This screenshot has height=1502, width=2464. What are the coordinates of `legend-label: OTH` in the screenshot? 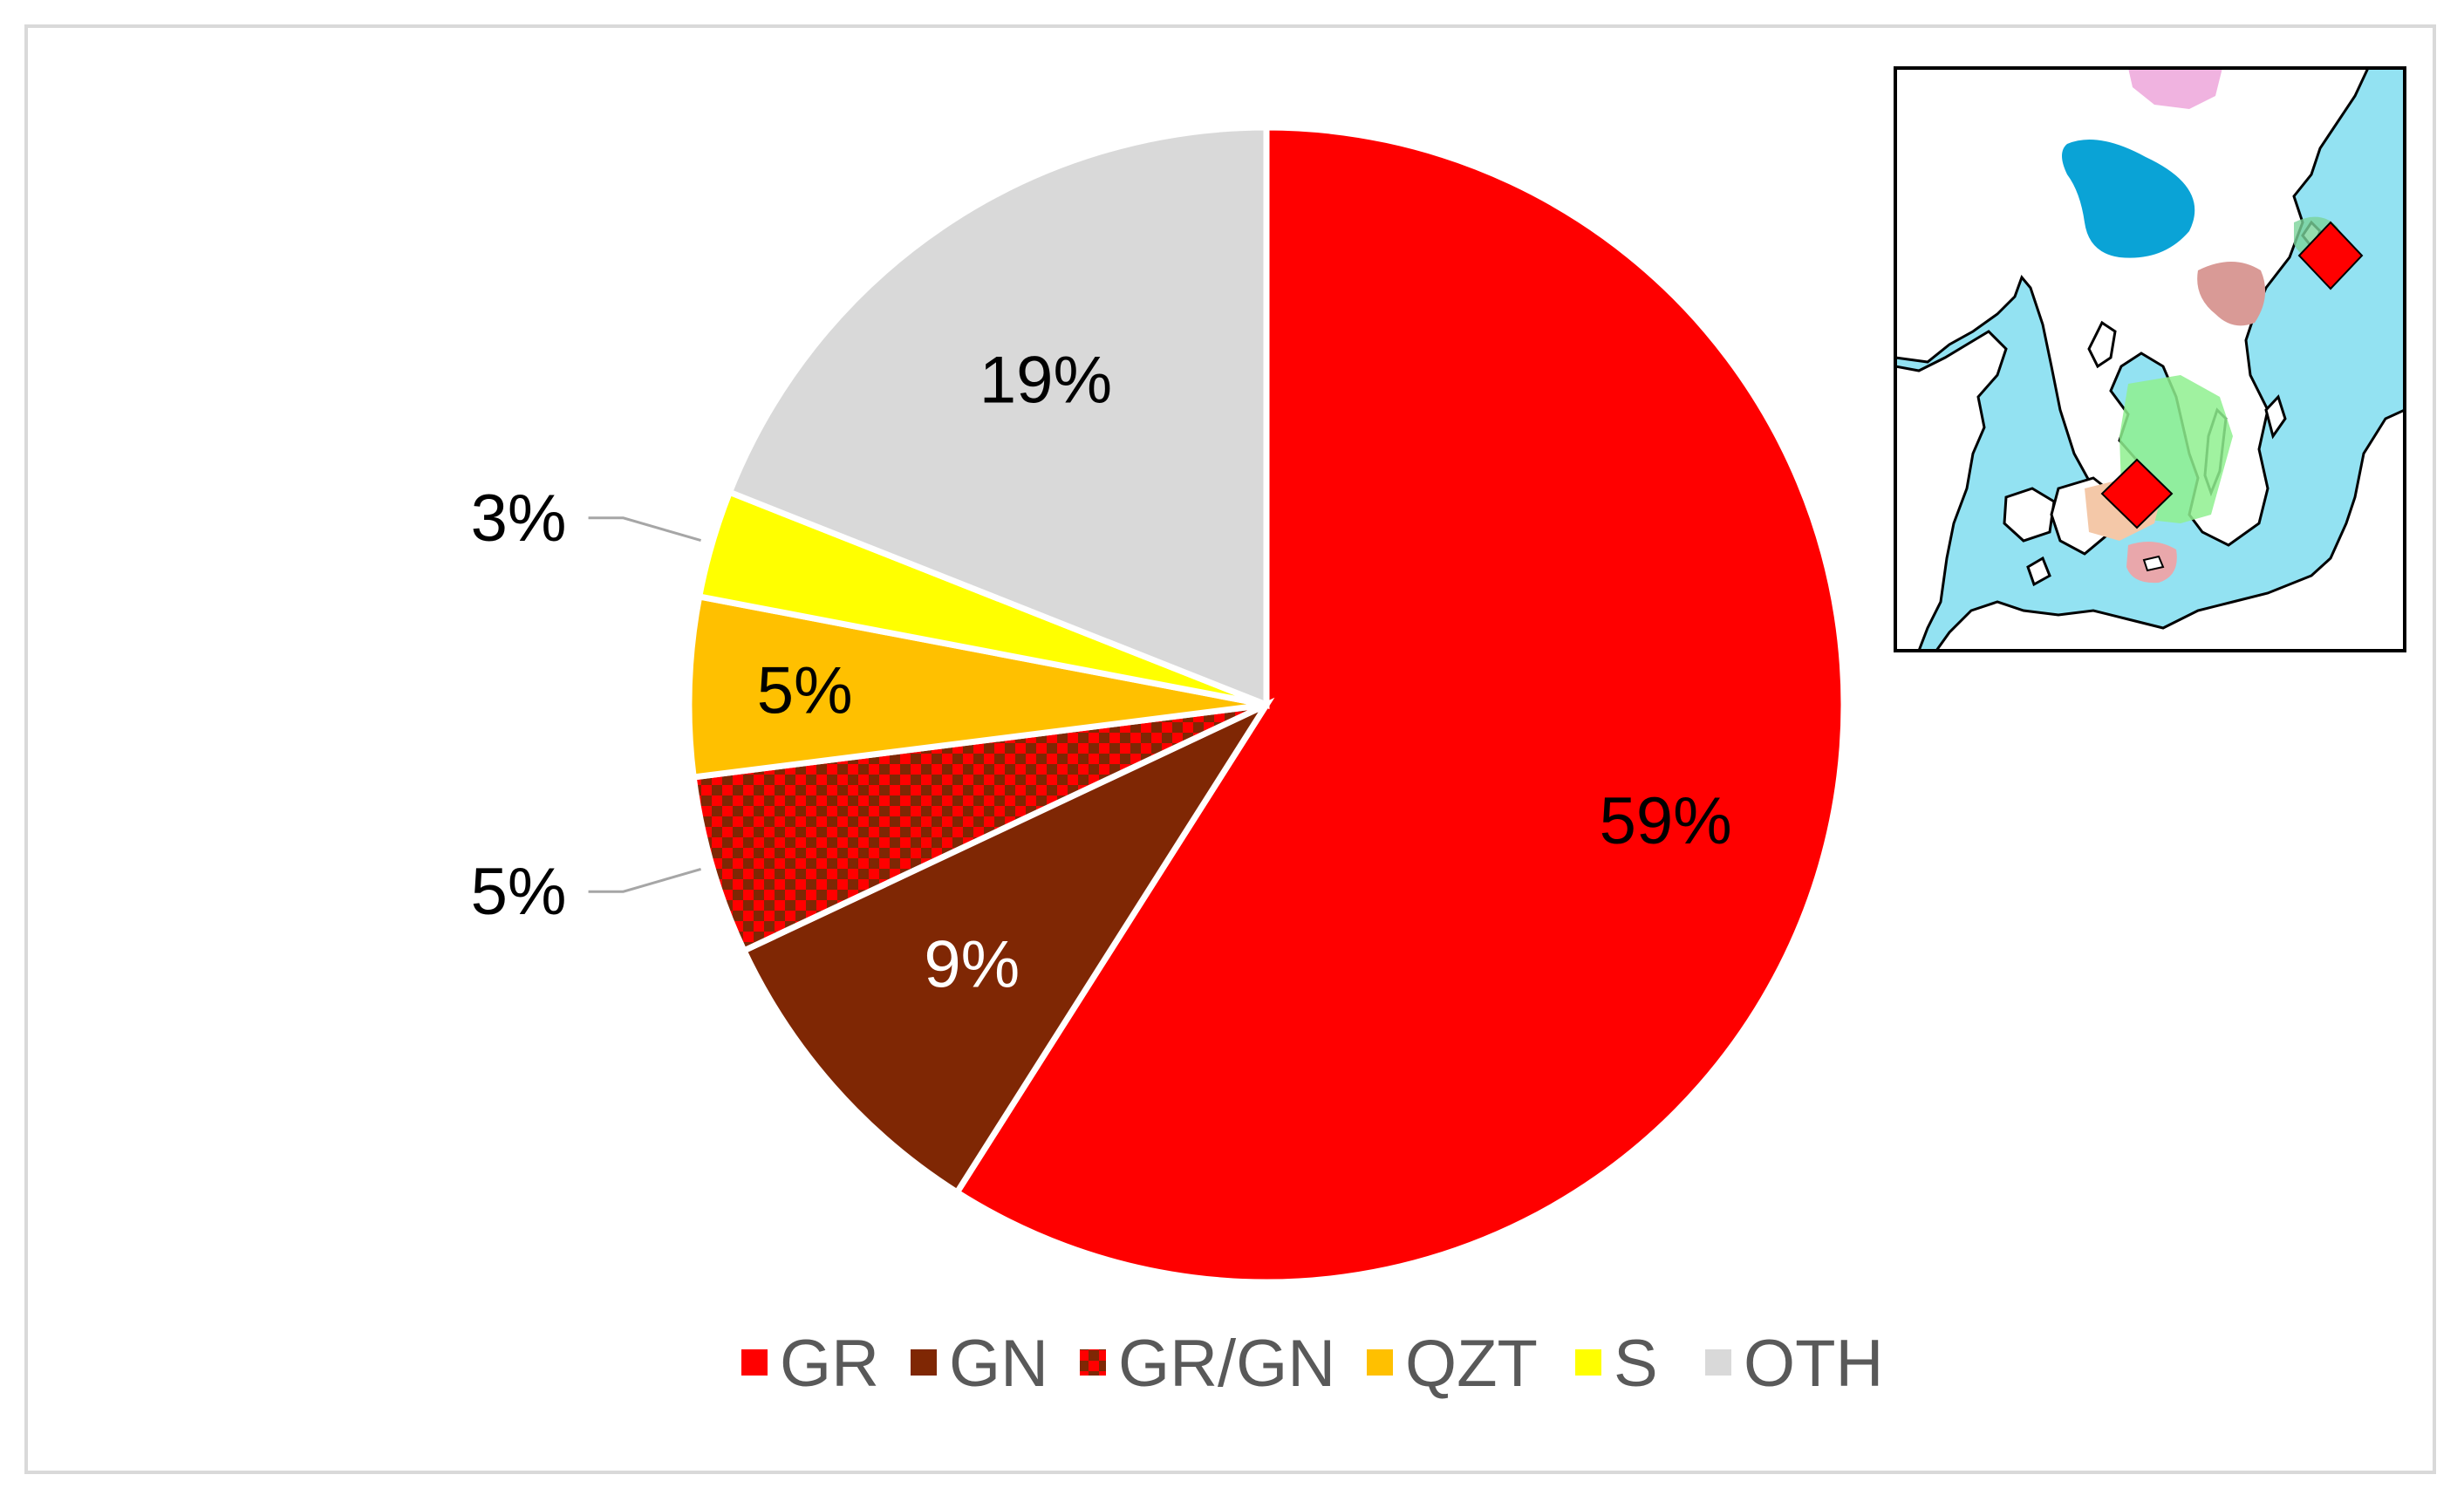 It's located at (1813, 1364).